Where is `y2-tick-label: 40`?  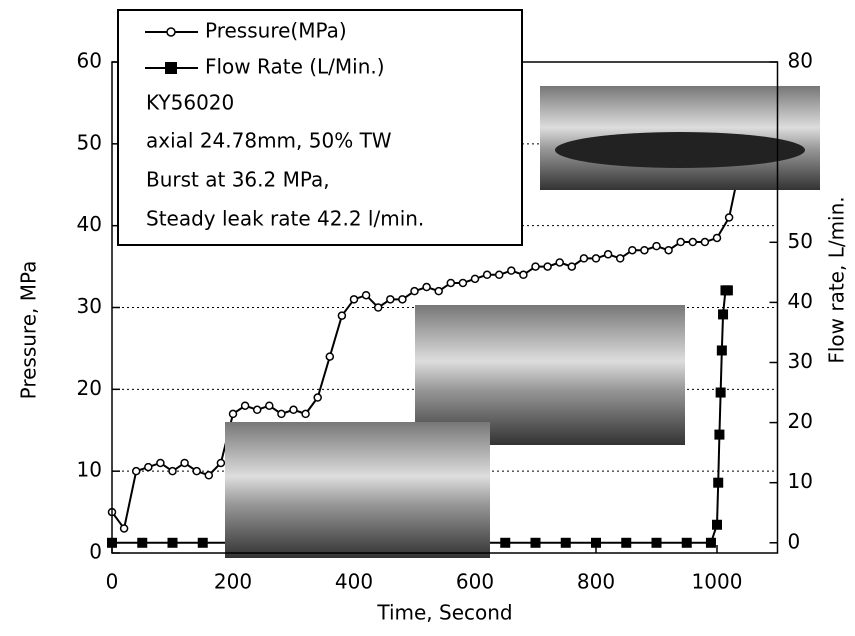 y2-tick-label: 40 is located at coordinates (800, 301).